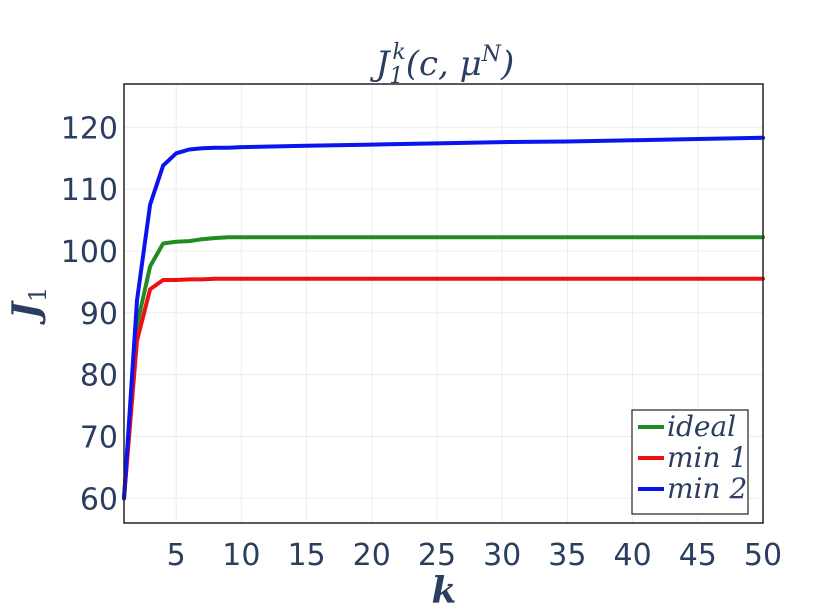 Image resolution: width=831 pixels, height=610 pixels. What do you see at coordinates (26, 312) in the screenshot?
I see `y-axis-title-main: J` at bounding box center [26, 312].